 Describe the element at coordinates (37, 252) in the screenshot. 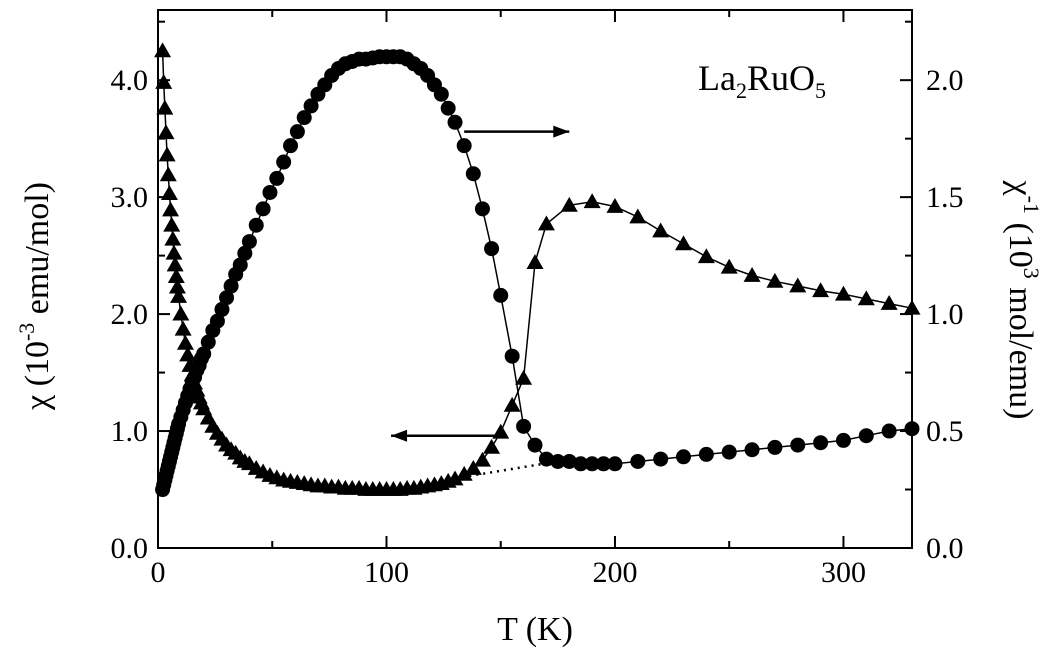

I see `y-left-label-post: emu/mol)` at that location.